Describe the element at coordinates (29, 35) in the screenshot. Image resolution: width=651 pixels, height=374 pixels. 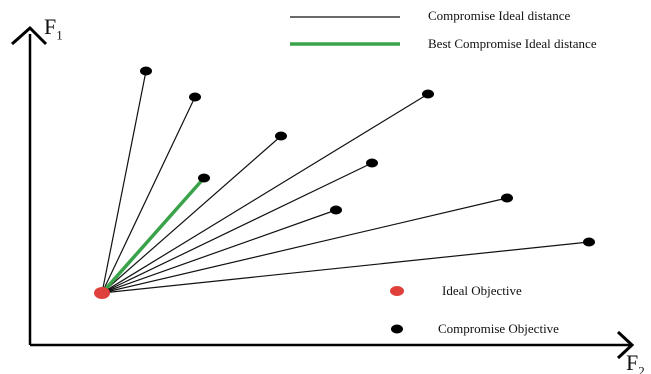
I see `y-axis-arrowhead` at that location.